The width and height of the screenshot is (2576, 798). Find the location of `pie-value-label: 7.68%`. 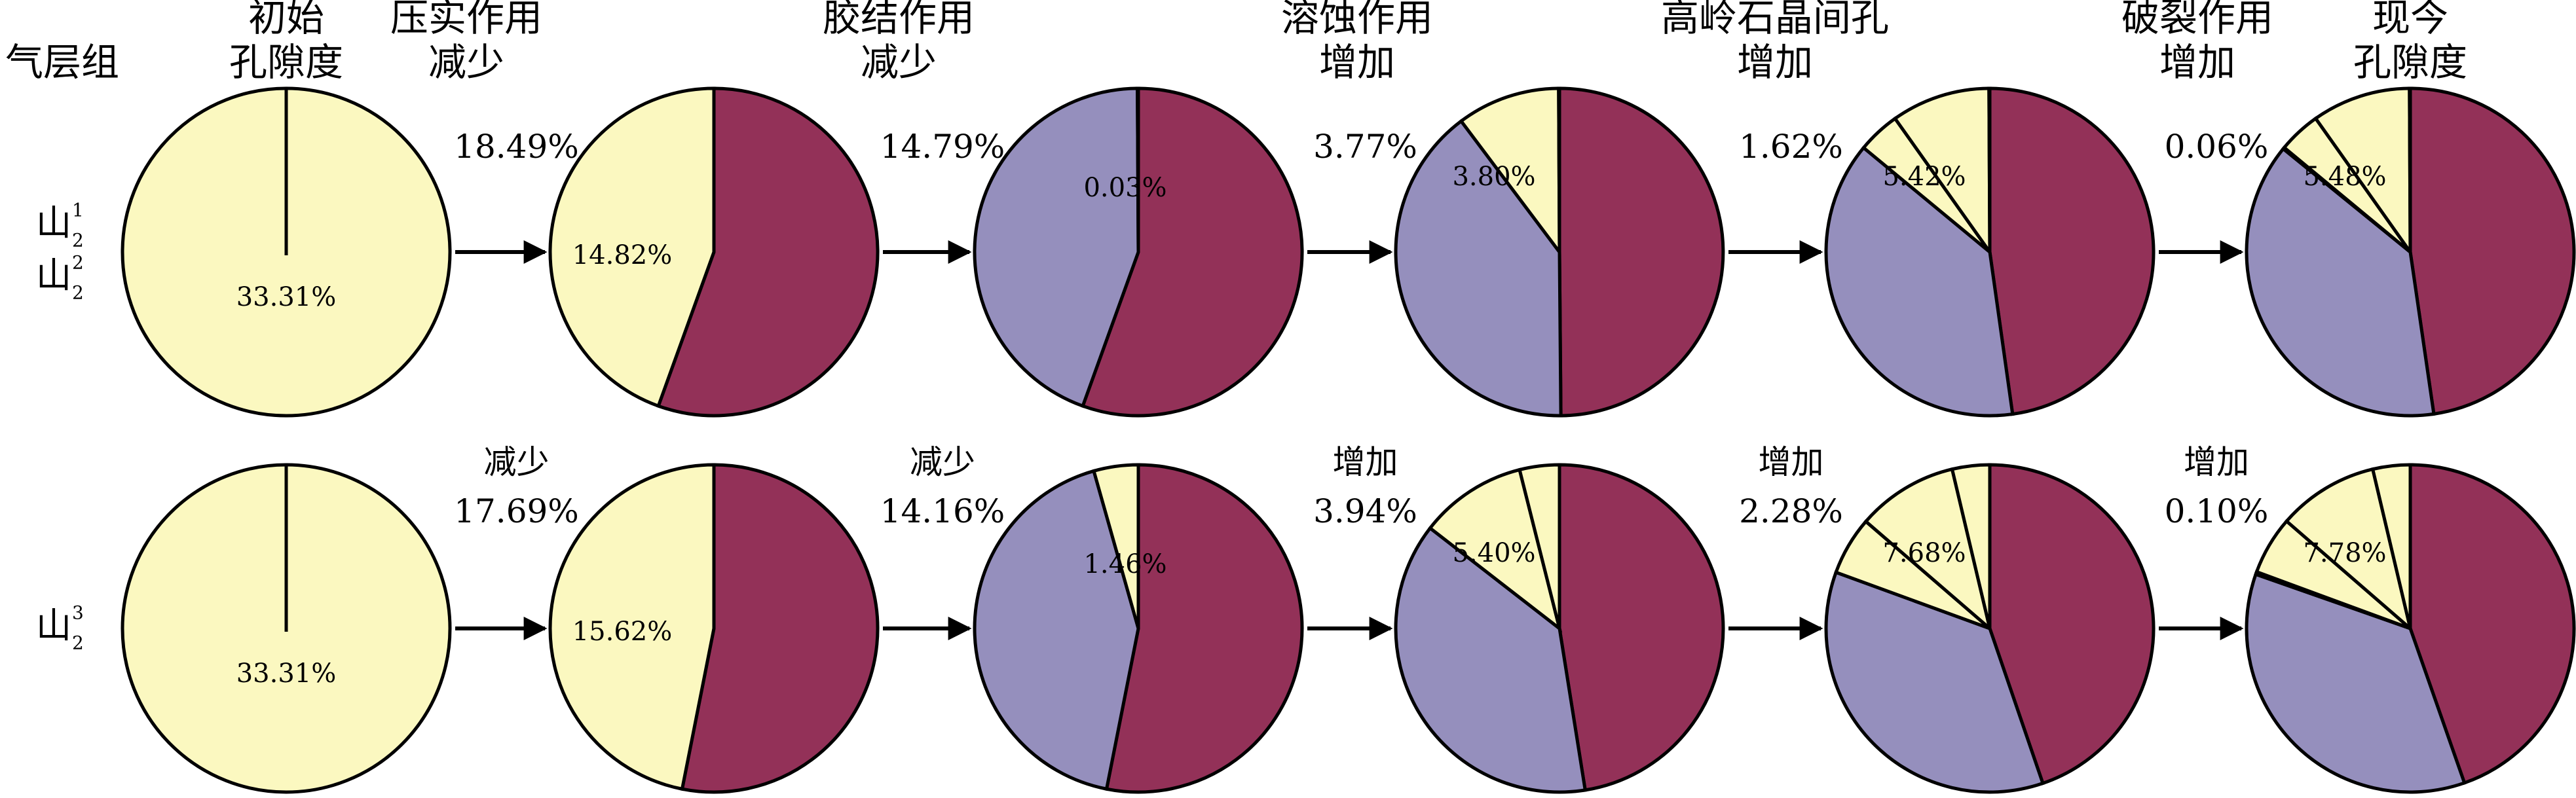

pie-value-label: 7.68% is located at coordinates (1924, 553).